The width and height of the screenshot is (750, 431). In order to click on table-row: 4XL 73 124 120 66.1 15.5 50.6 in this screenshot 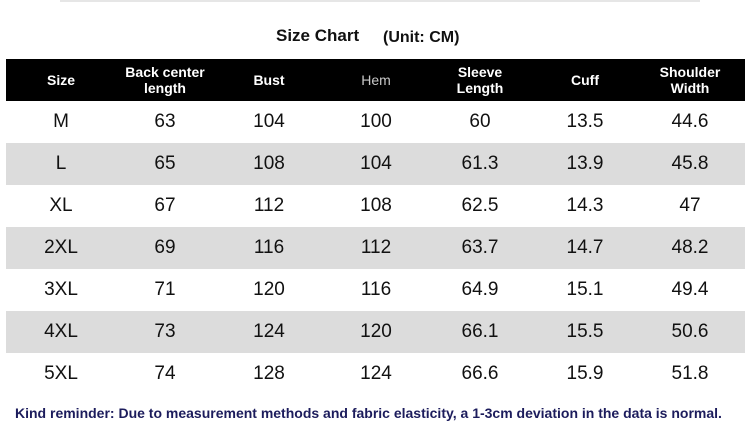, I will do `click(375, 332)`.